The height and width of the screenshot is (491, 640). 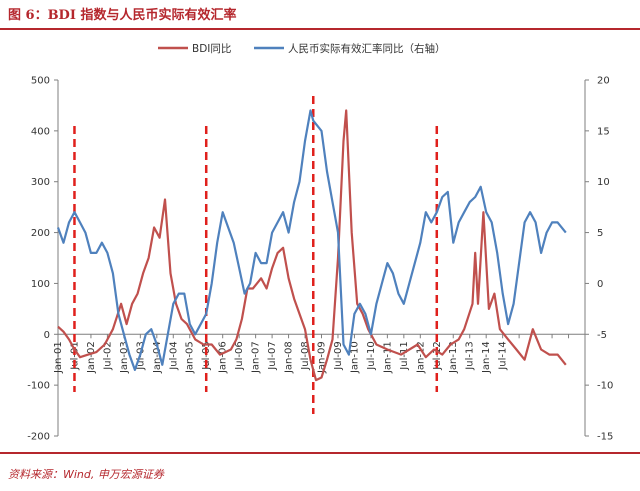 I want to click on x-tick-label: Jul-05, so click(x=206, y=355).